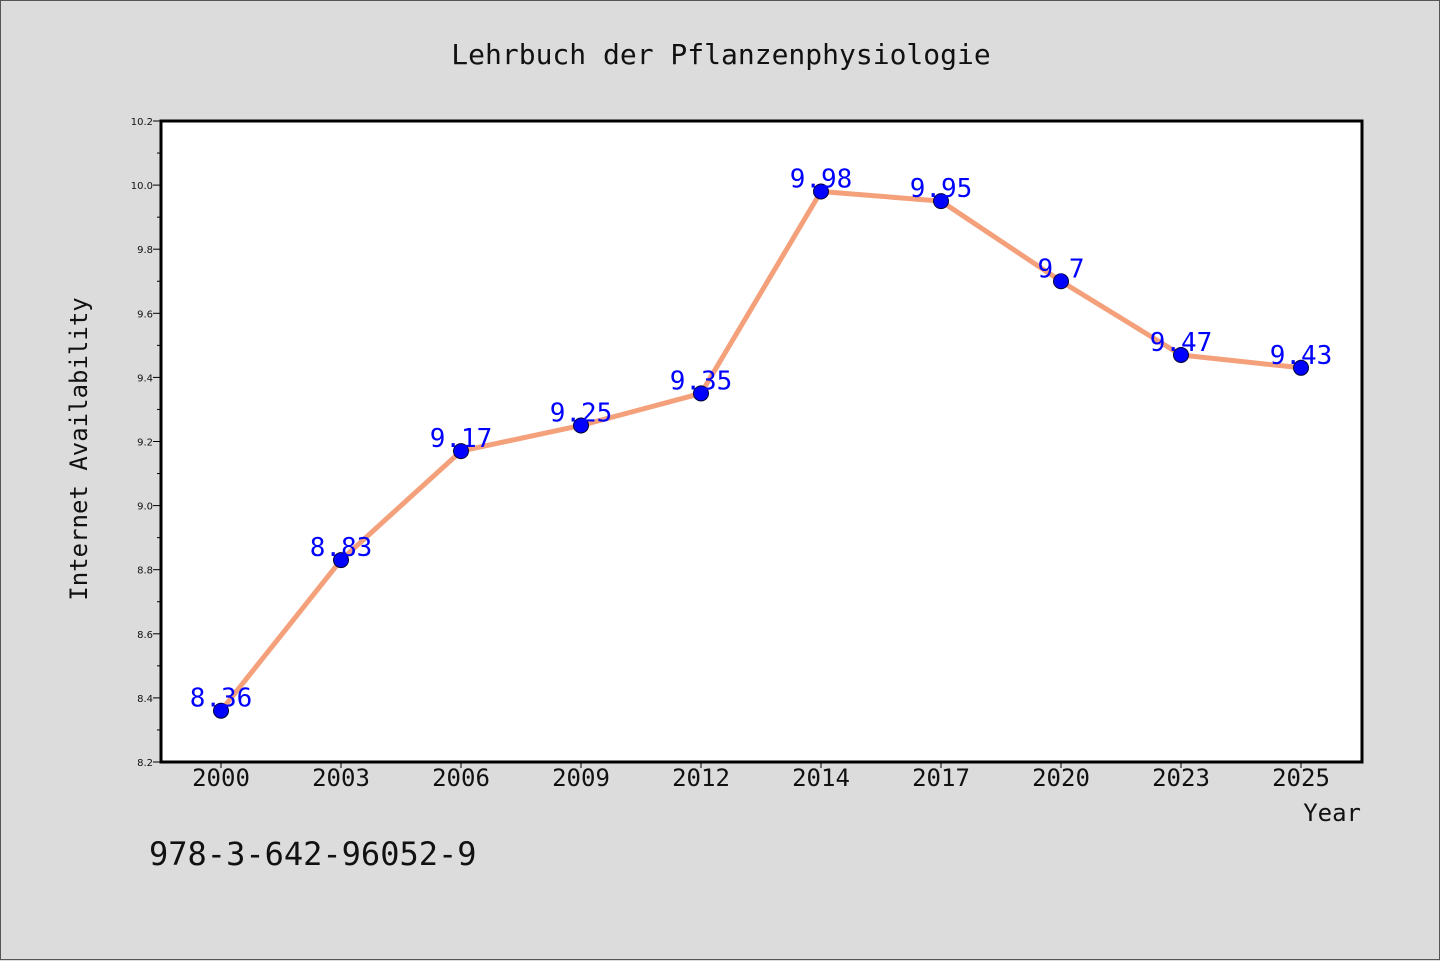 This screenshot has height=961, width=1440. Describe the element at coordinates (1301, 356) in the screenshot. I see `data-label: 9.43` at that location.